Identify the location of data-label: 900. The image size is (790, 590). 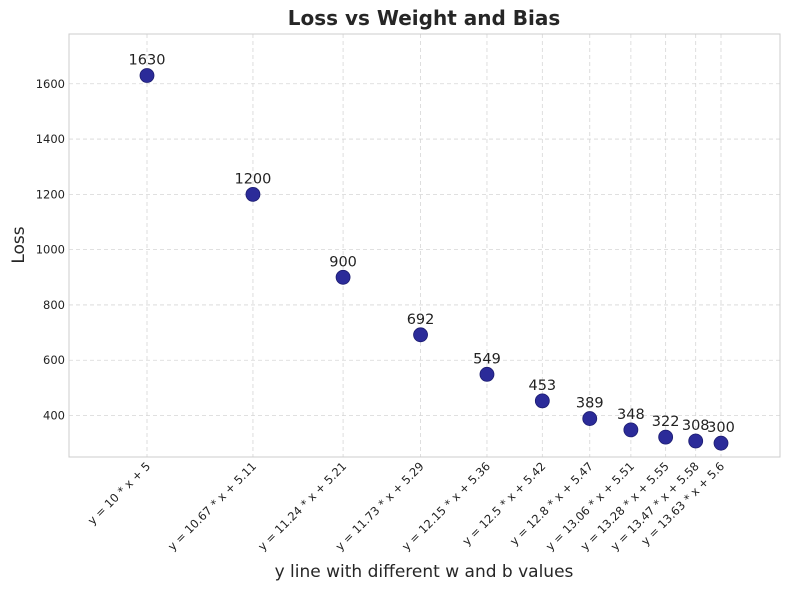
(343, 262).